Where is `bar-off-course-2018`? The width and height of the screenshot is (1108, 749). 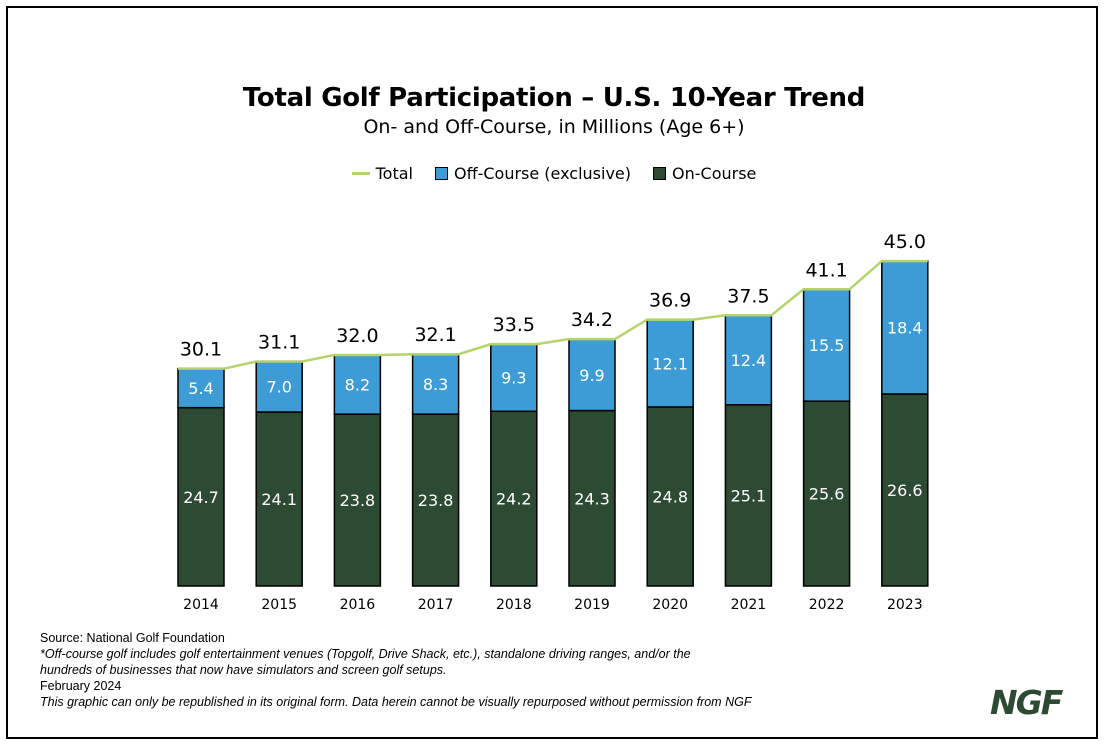 bar-off-course-2018 is located at coordinates (514, 378).